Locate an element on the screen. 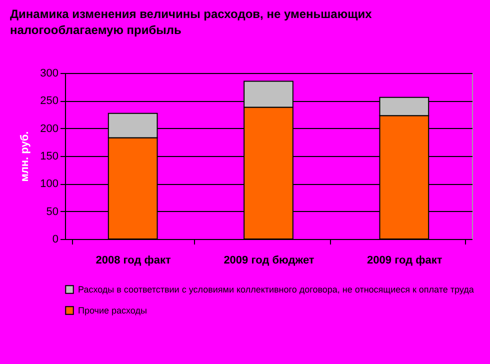 The height and width of the screenshot is (364, 490). y-tick-label: 150 is located at coordinates (49, 156).